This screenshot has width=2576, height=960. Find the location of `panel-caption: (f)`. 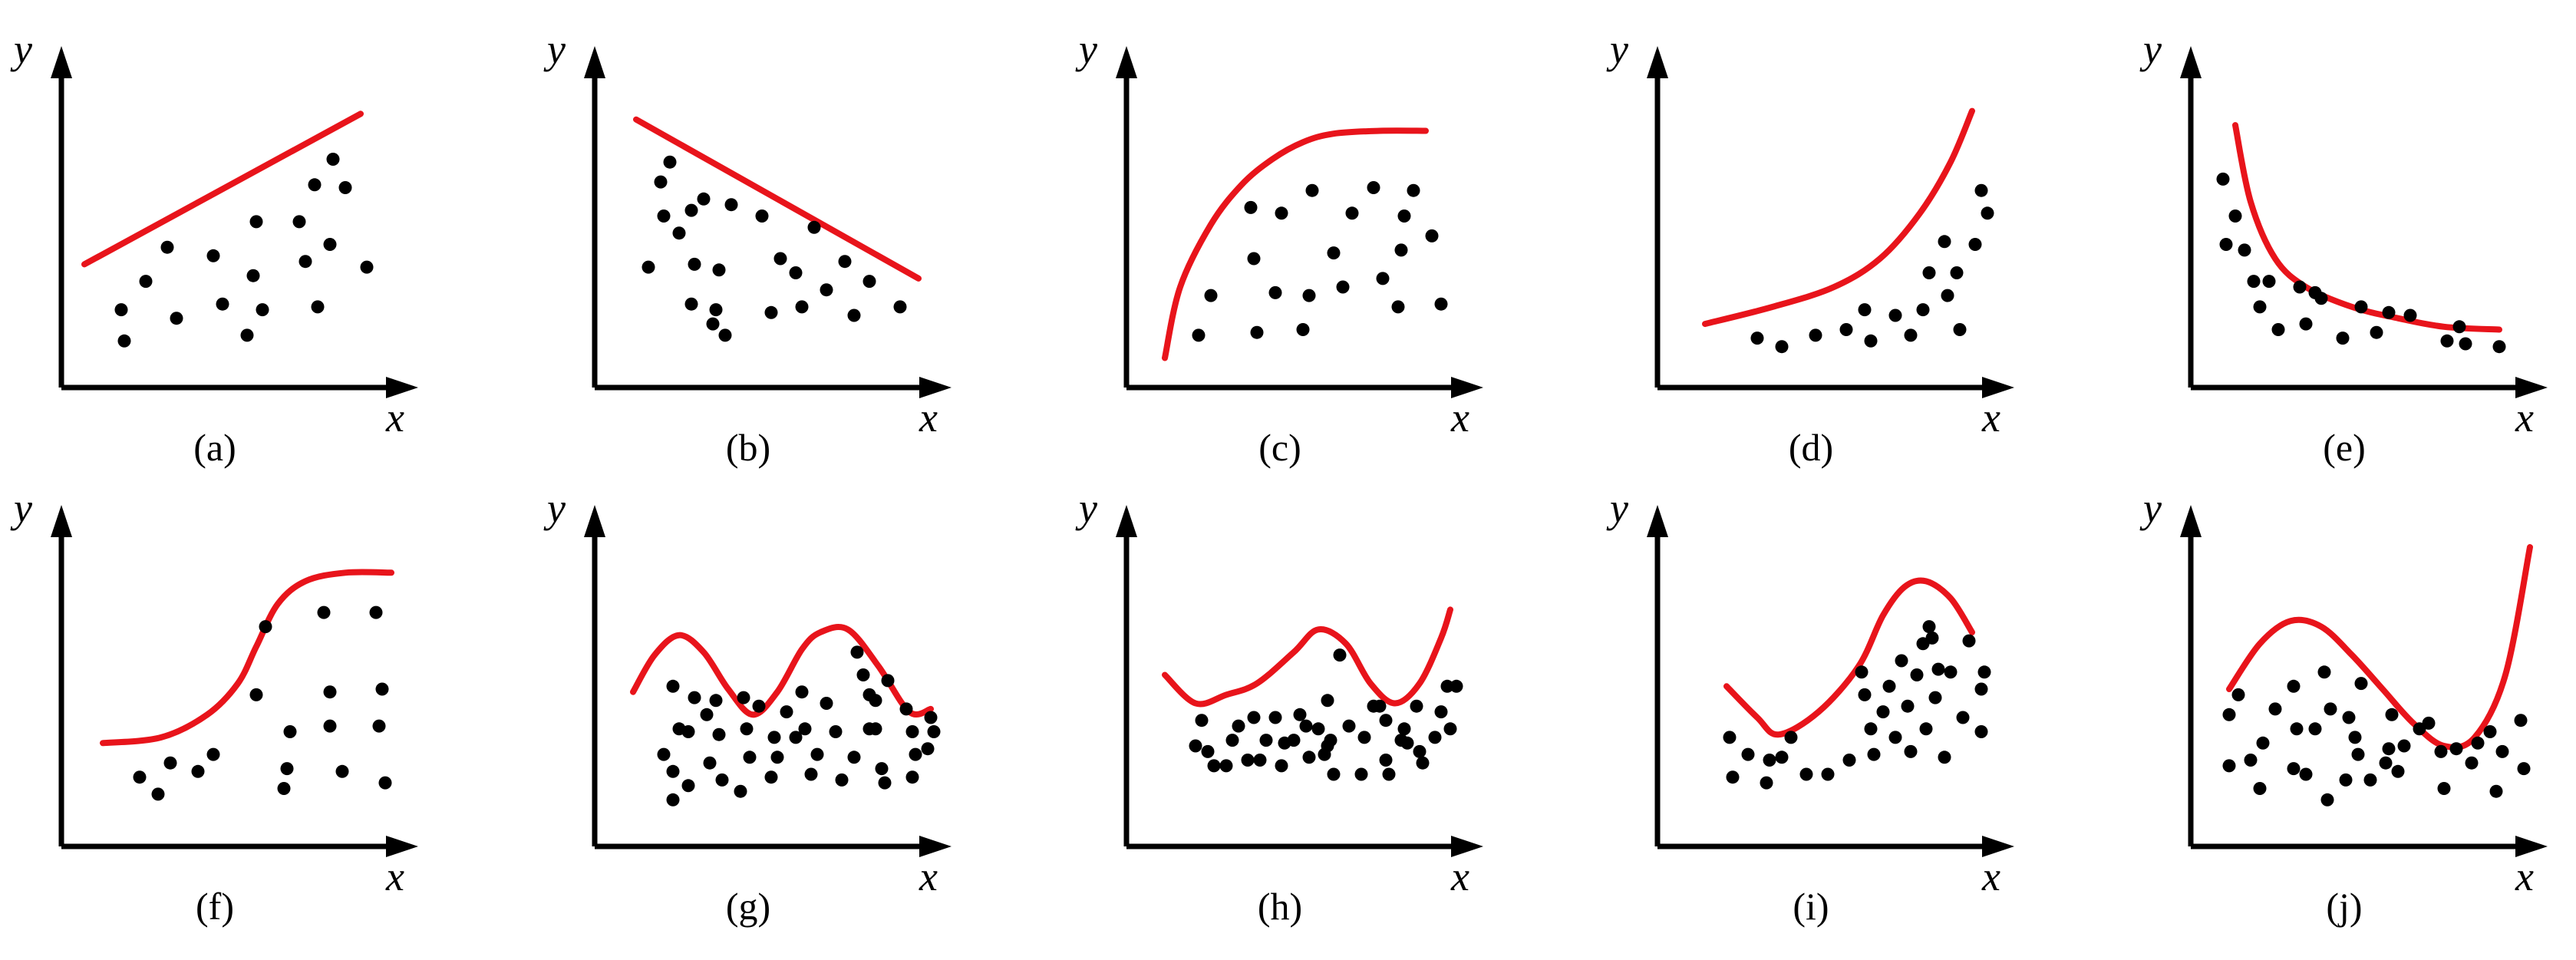

panel-caption: (f) is located at coordinates (215, 907).